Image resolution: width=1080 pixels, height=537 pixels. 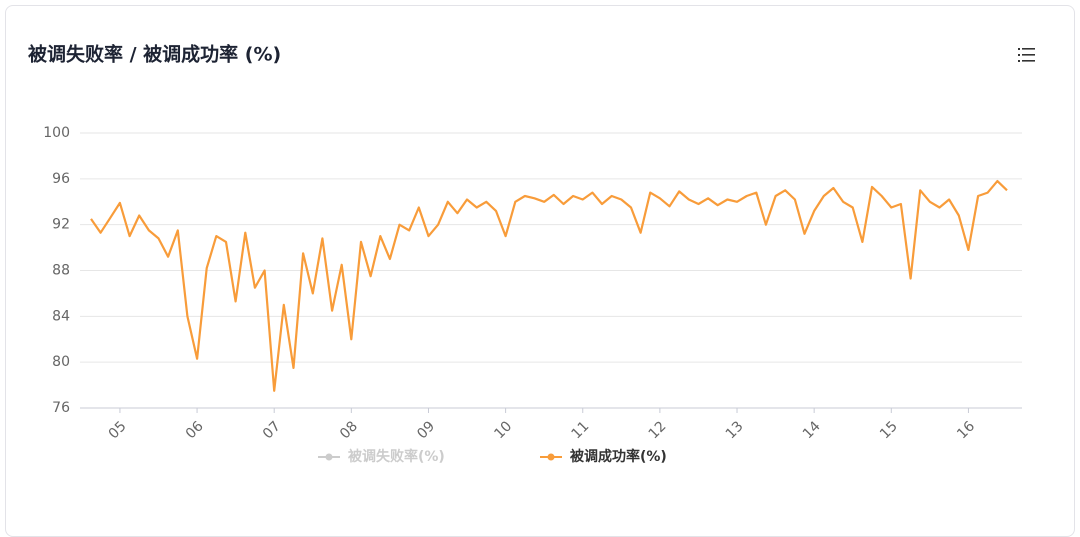 I want to click on x-tick-label: 05, so click(x=118, y=430).